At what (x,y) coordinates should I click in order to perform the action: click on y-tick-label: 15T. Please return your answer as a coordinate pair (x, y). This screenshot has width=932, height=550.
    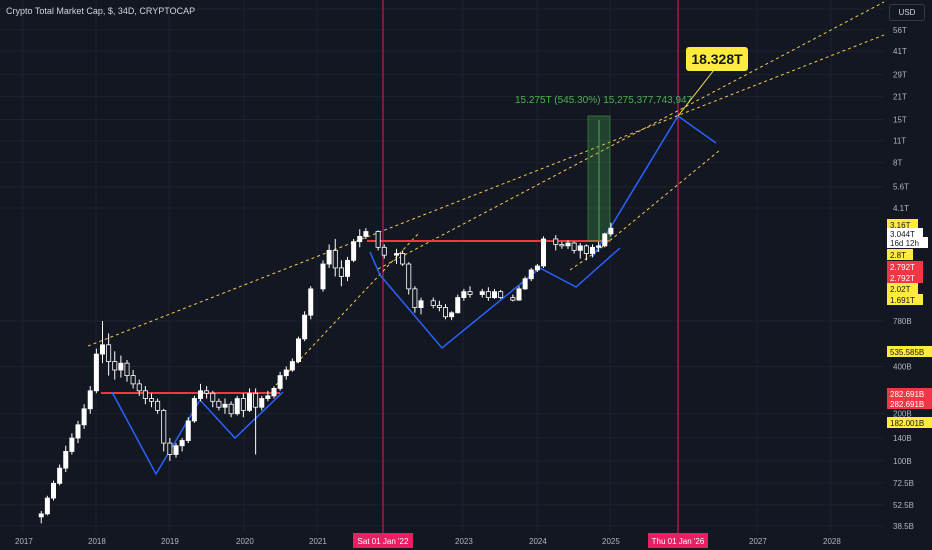
    Looking at the image, I should click on (900, 120).